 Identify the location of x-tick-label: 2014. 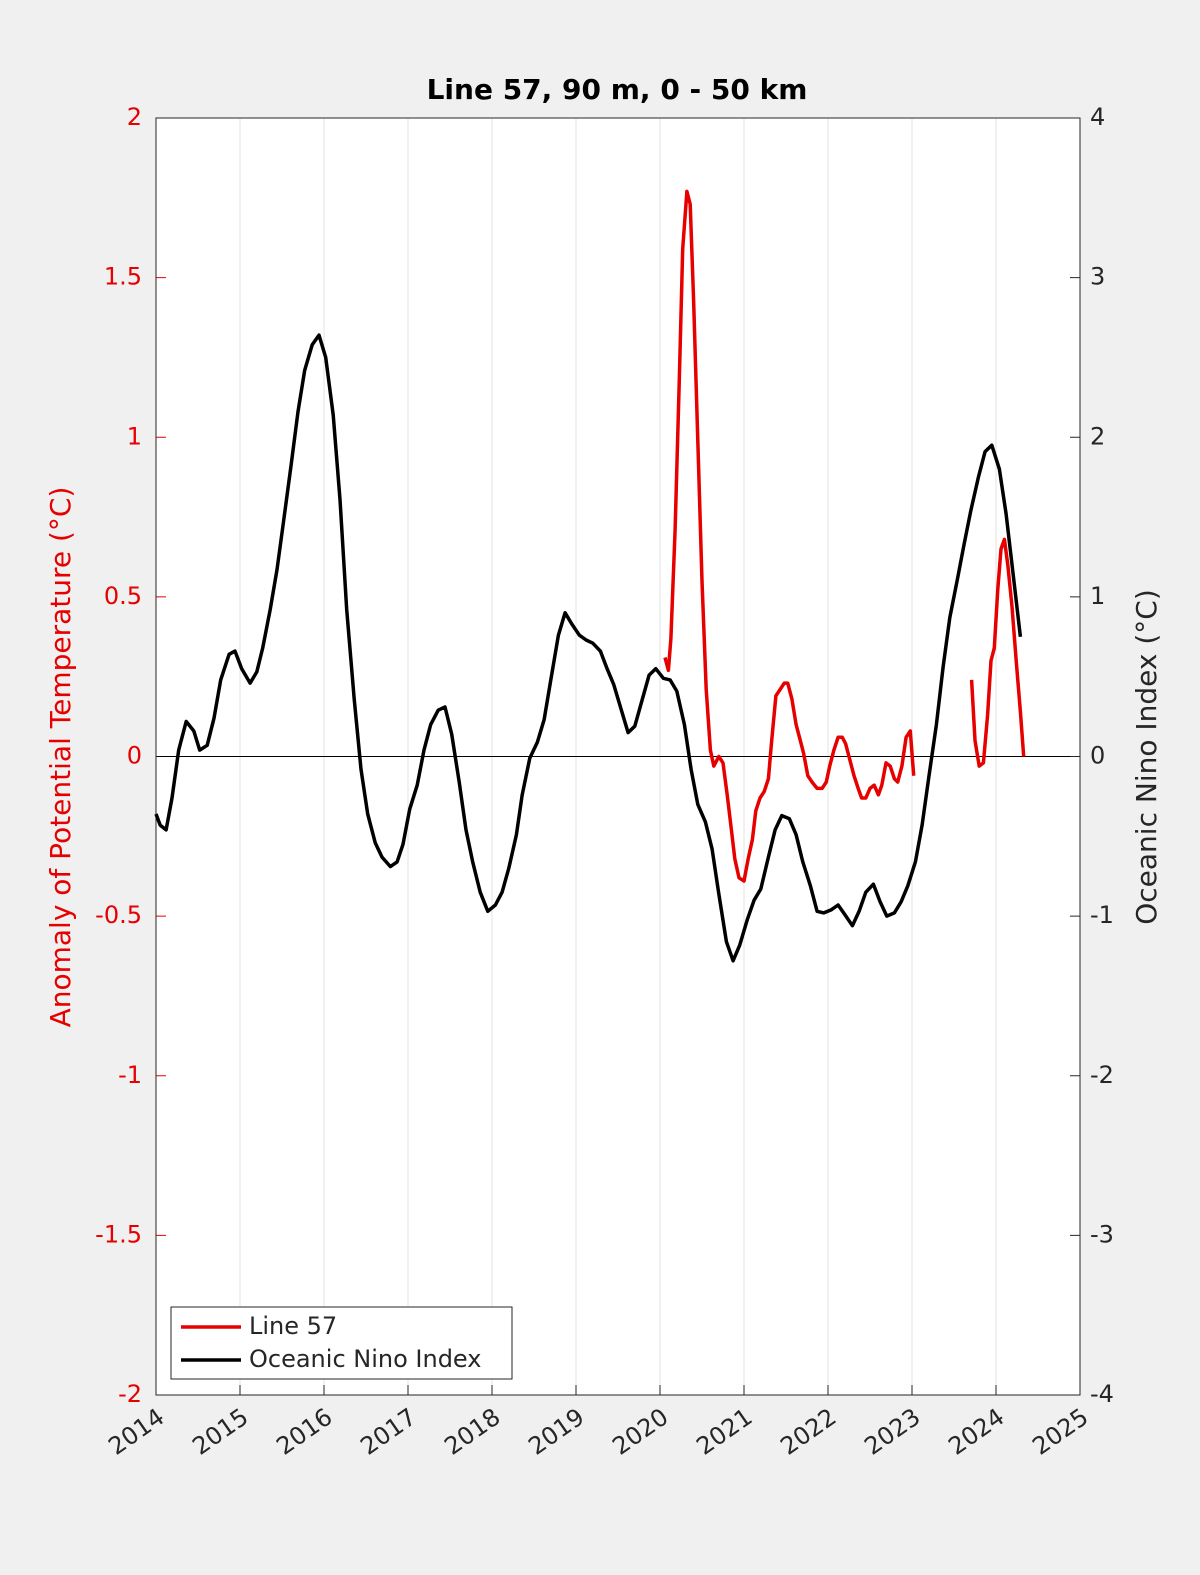
(136, 1432).